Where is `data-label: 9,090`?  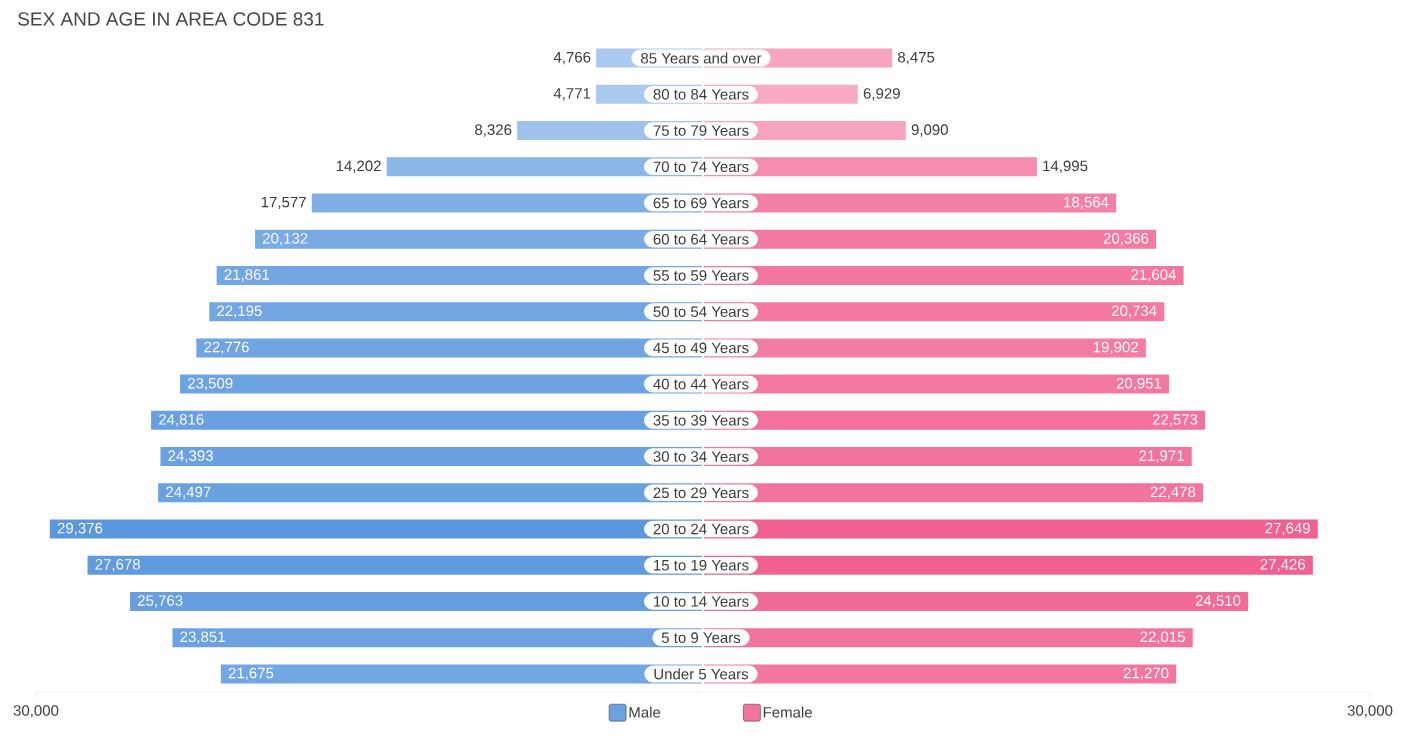
data-label: 9,090 is located at coordinates (929, 130).